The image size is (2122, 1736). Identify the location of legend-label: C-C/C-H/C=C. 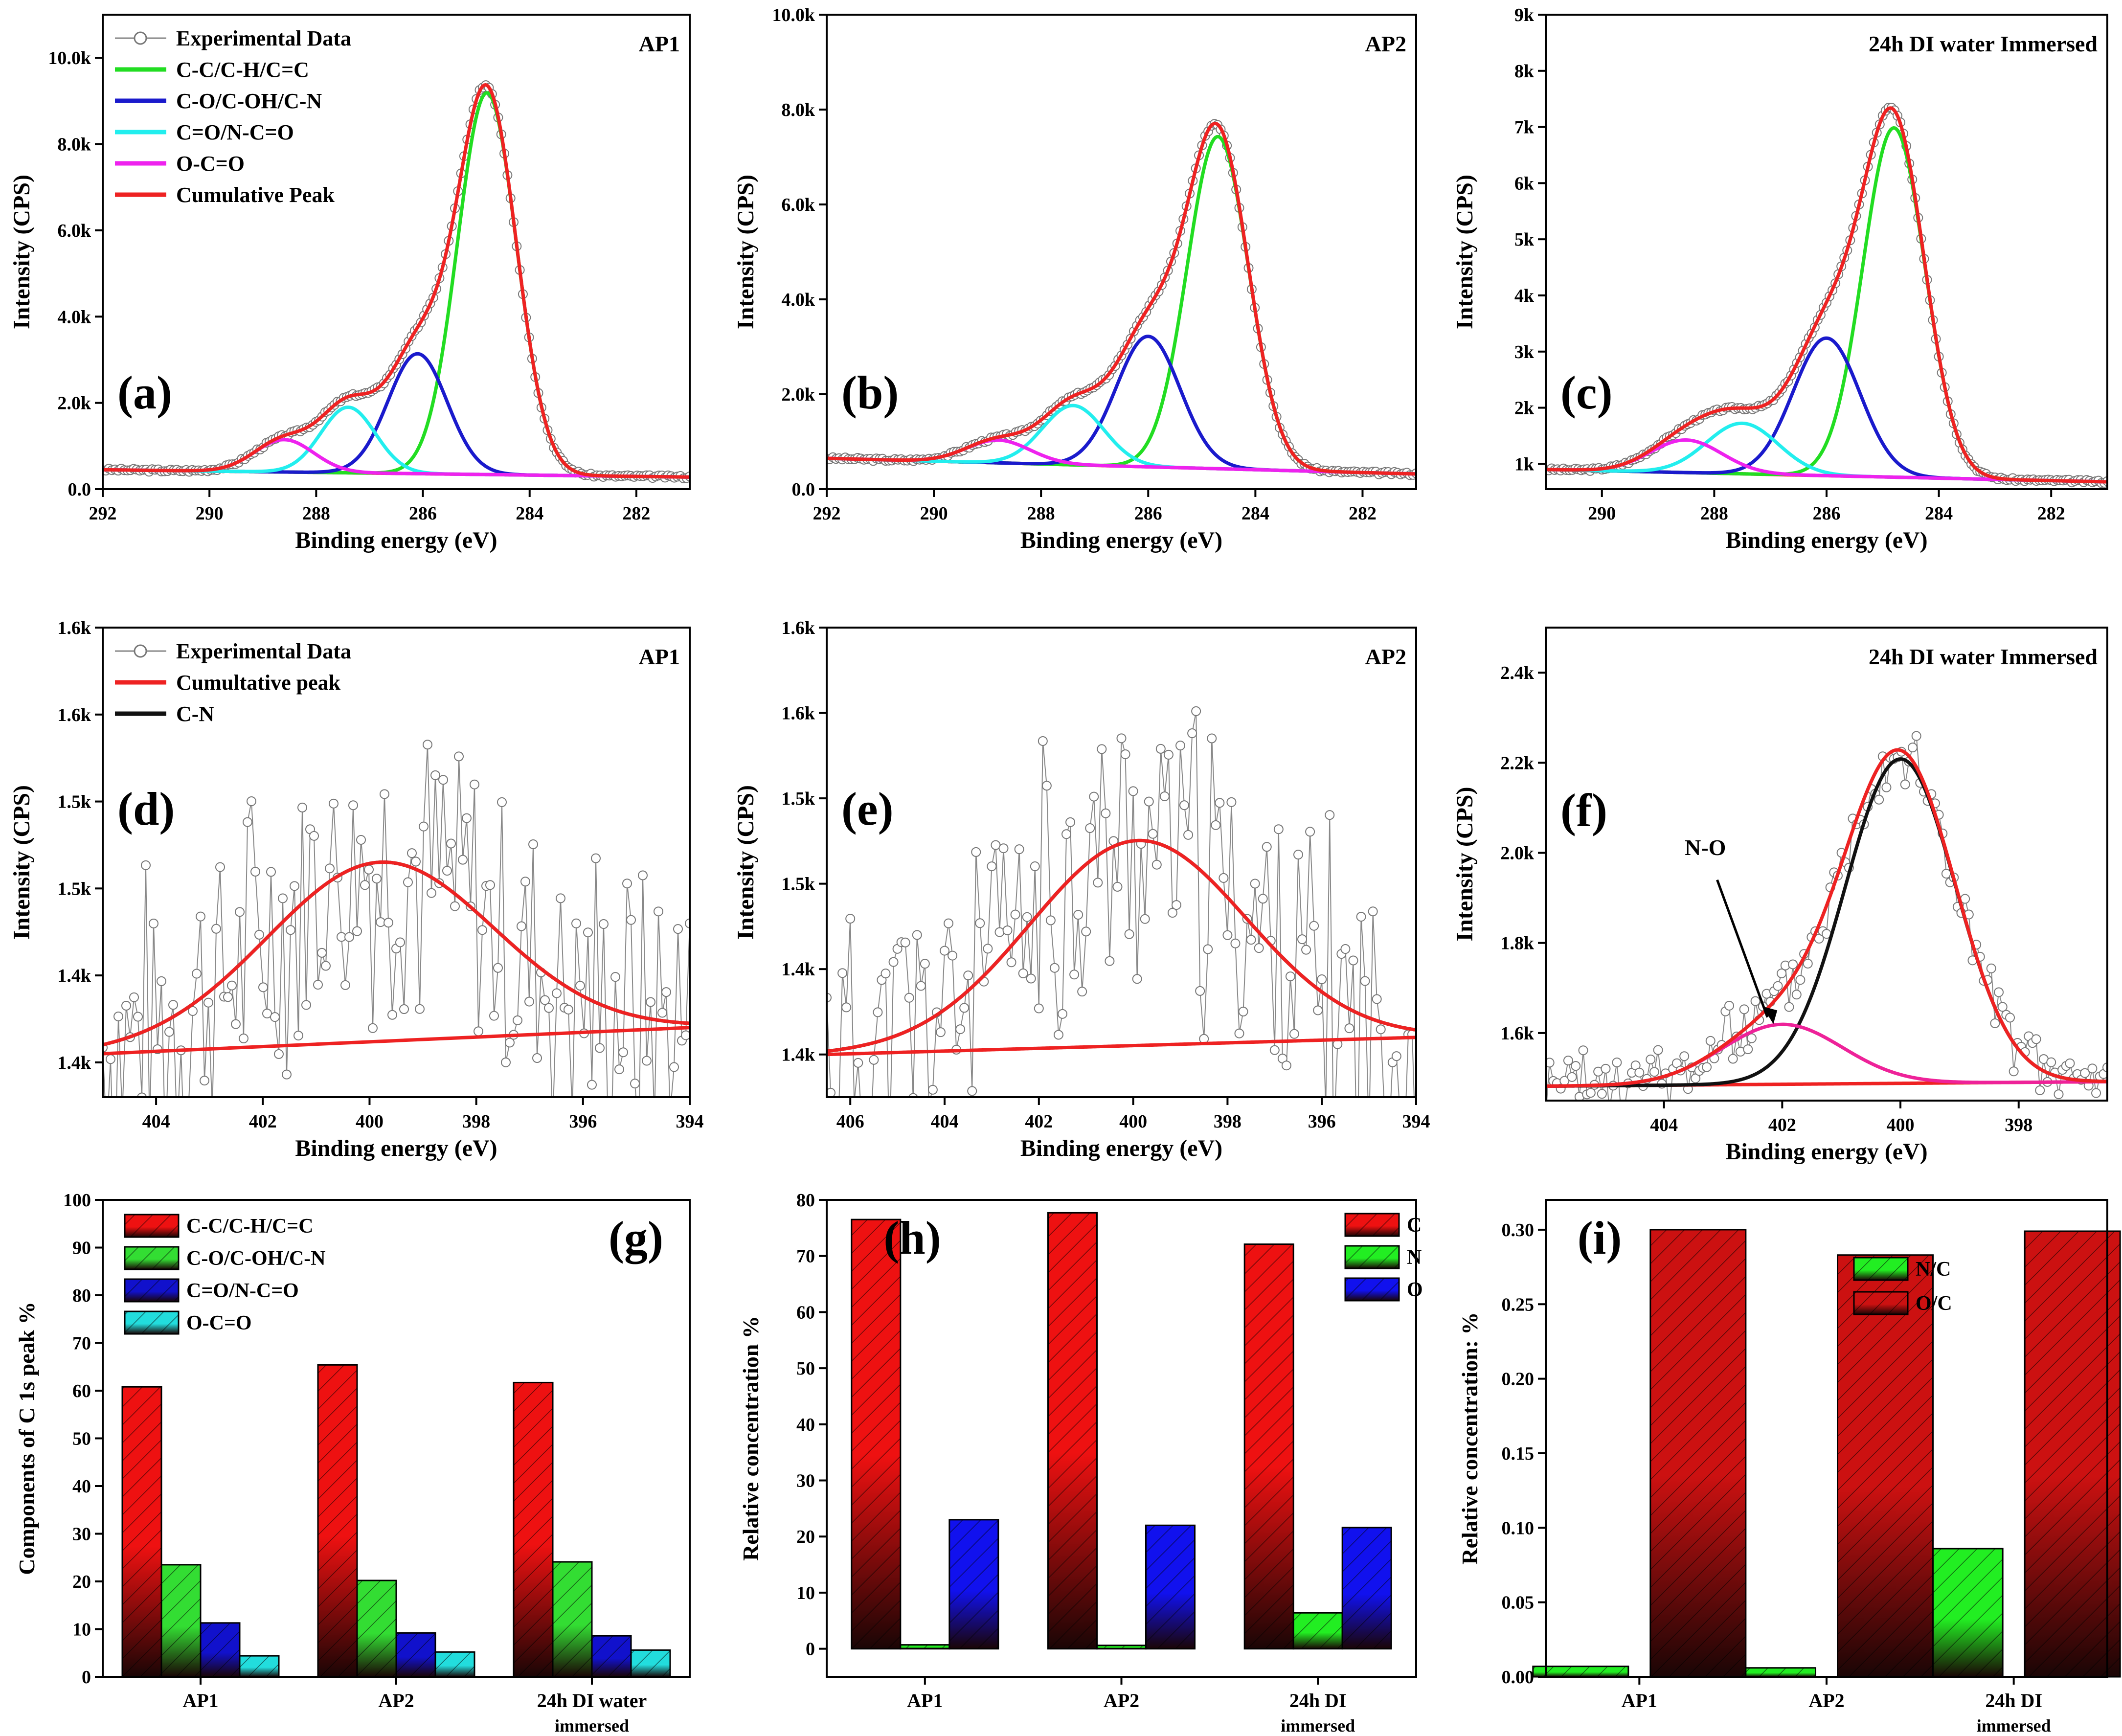
(242, 70).